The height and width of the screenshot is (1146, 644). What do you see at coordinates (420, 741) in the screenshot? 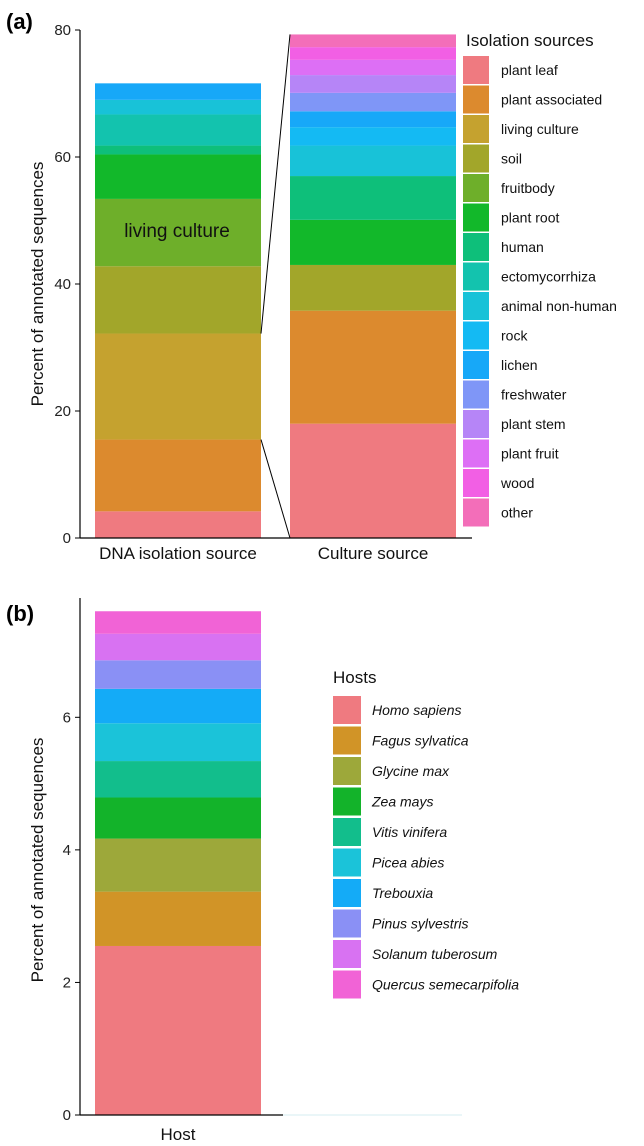
I see `legend-label-fagus-sylvatica: Fagus sylvatica` at bounding box center [420, 741].